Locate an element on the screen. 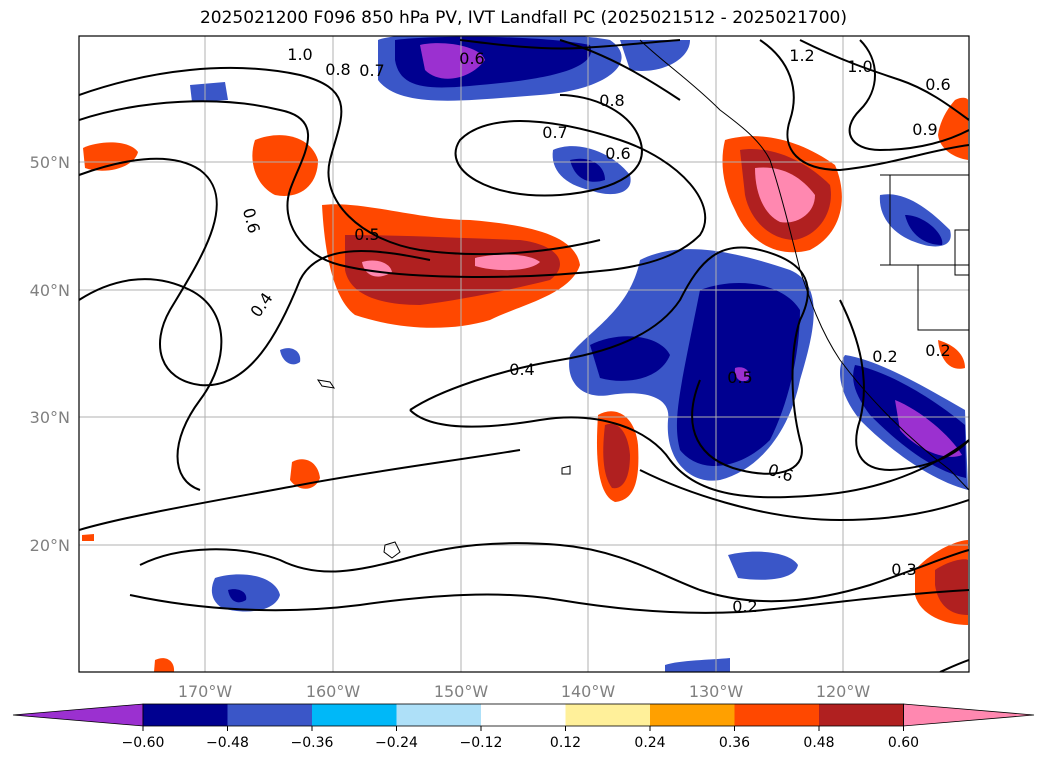 The width and height of the screenshot is (1047, 765). contour-label: 1.2 is located at coordinates (801, 55).